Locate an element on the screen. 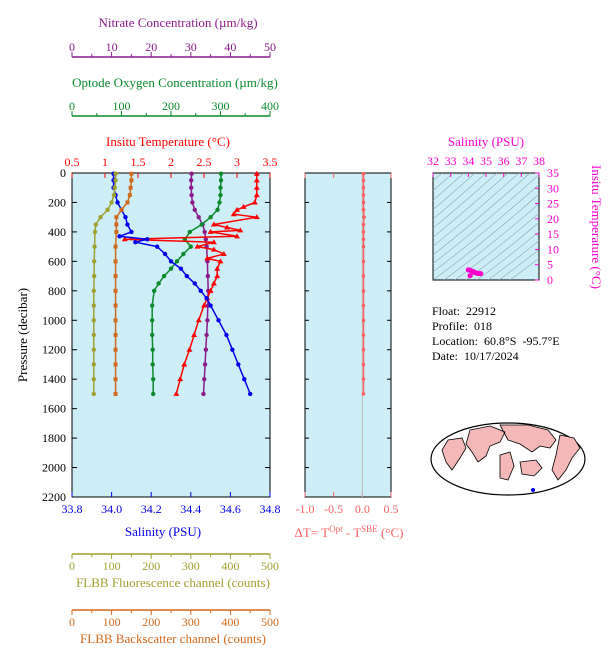 Image resolution: width=609 pixels, height=663 pixels. pressure-tick-label: 2200 is located at coordinates (54, 497).